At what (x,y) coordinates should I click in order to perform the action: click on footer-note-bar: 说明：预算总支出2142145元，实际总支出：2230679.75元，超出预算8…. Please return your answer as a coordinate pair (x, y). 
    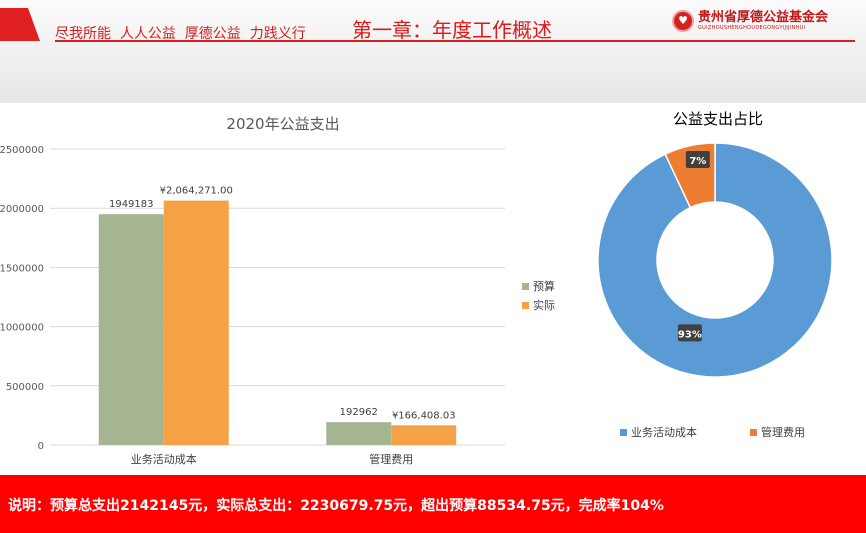
    Looking at the image, I should click on (433, 504).